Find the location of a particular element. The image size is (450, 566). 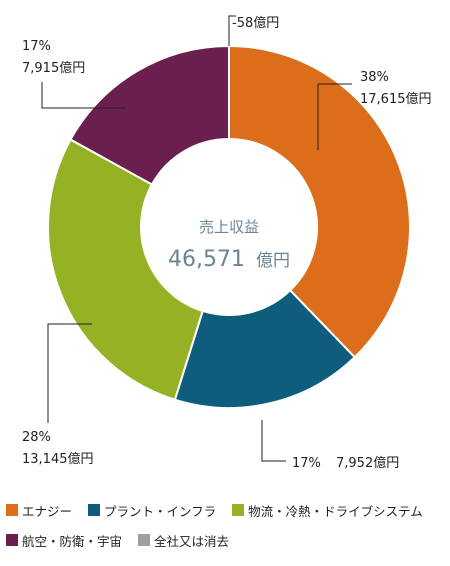

slice-aero-defense is located at coordinates (149, 115).